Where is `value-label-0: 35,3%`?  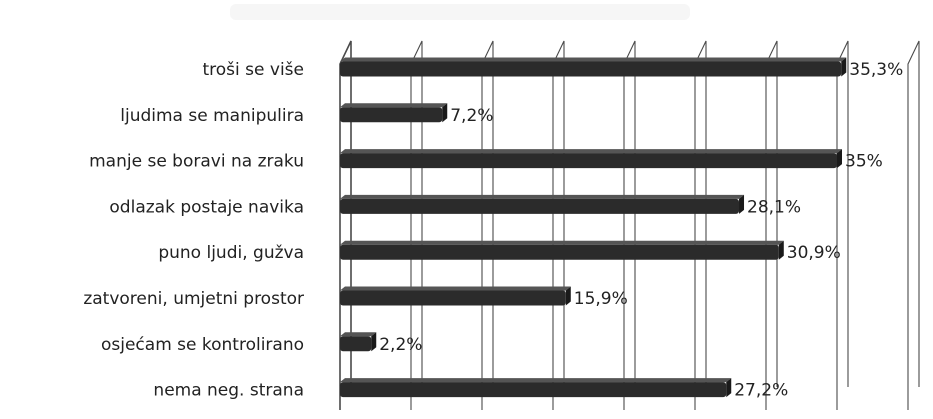 value-label-0: 35,3% is located at coordinates (876, 70).